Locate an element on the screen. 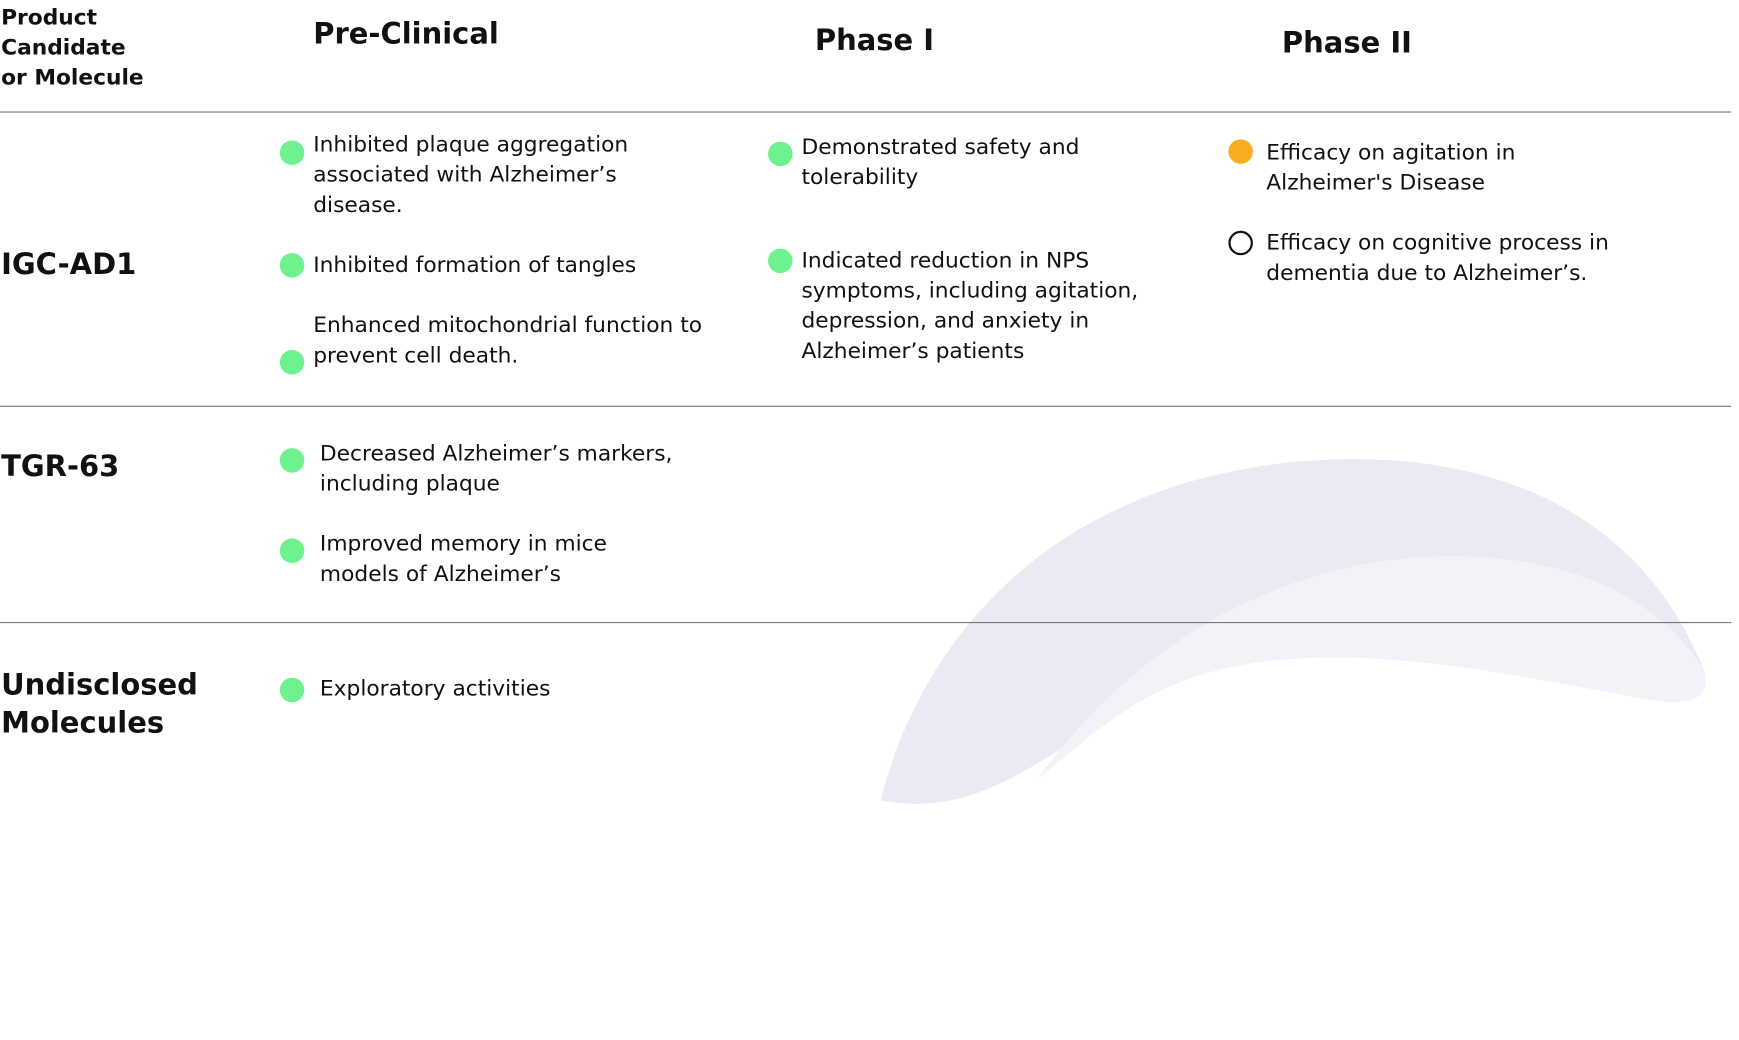  column-header: Phase II is located at coordinates (1346, 43).